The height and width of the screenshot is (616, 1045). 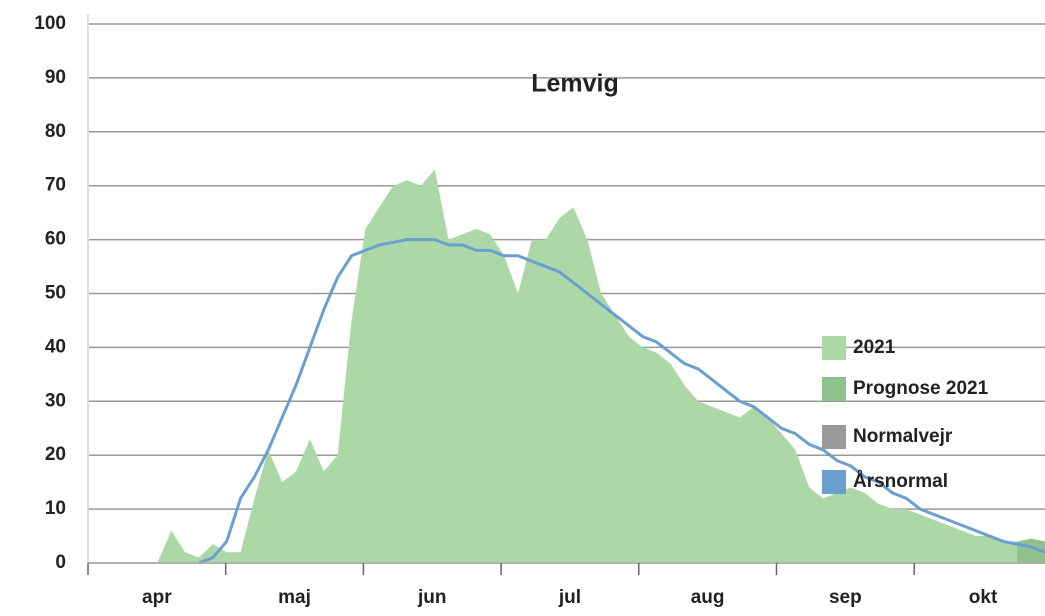 I want to click on chart-title: Lemvig, so click(x=575, y=84).